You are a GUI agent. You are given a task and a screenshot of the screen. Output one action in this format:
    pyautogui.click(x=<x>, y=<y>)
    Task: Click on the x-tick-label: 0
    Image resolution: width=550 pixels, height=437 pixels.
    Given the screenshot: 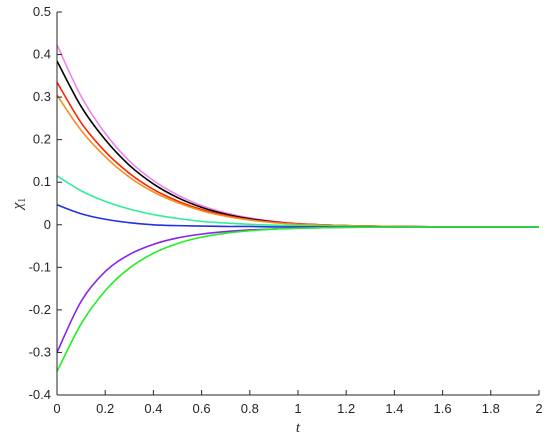 What is the action you would take?
    pyautogui.click(x=56, y=408)
    